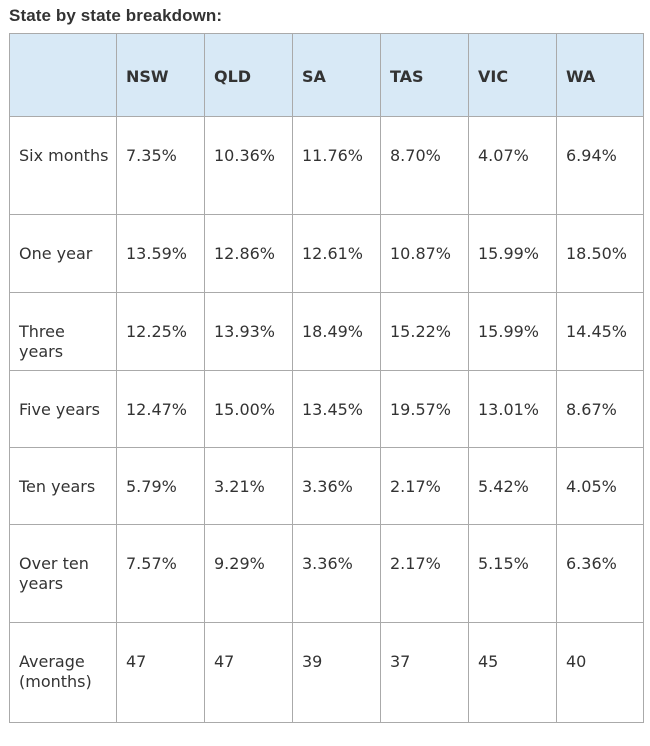 The image size is (650, 746). What do you see at coordinates (600, 165) in the screenshot?
I see `table-cell: 6.94%` at bounding box center [600, 165].